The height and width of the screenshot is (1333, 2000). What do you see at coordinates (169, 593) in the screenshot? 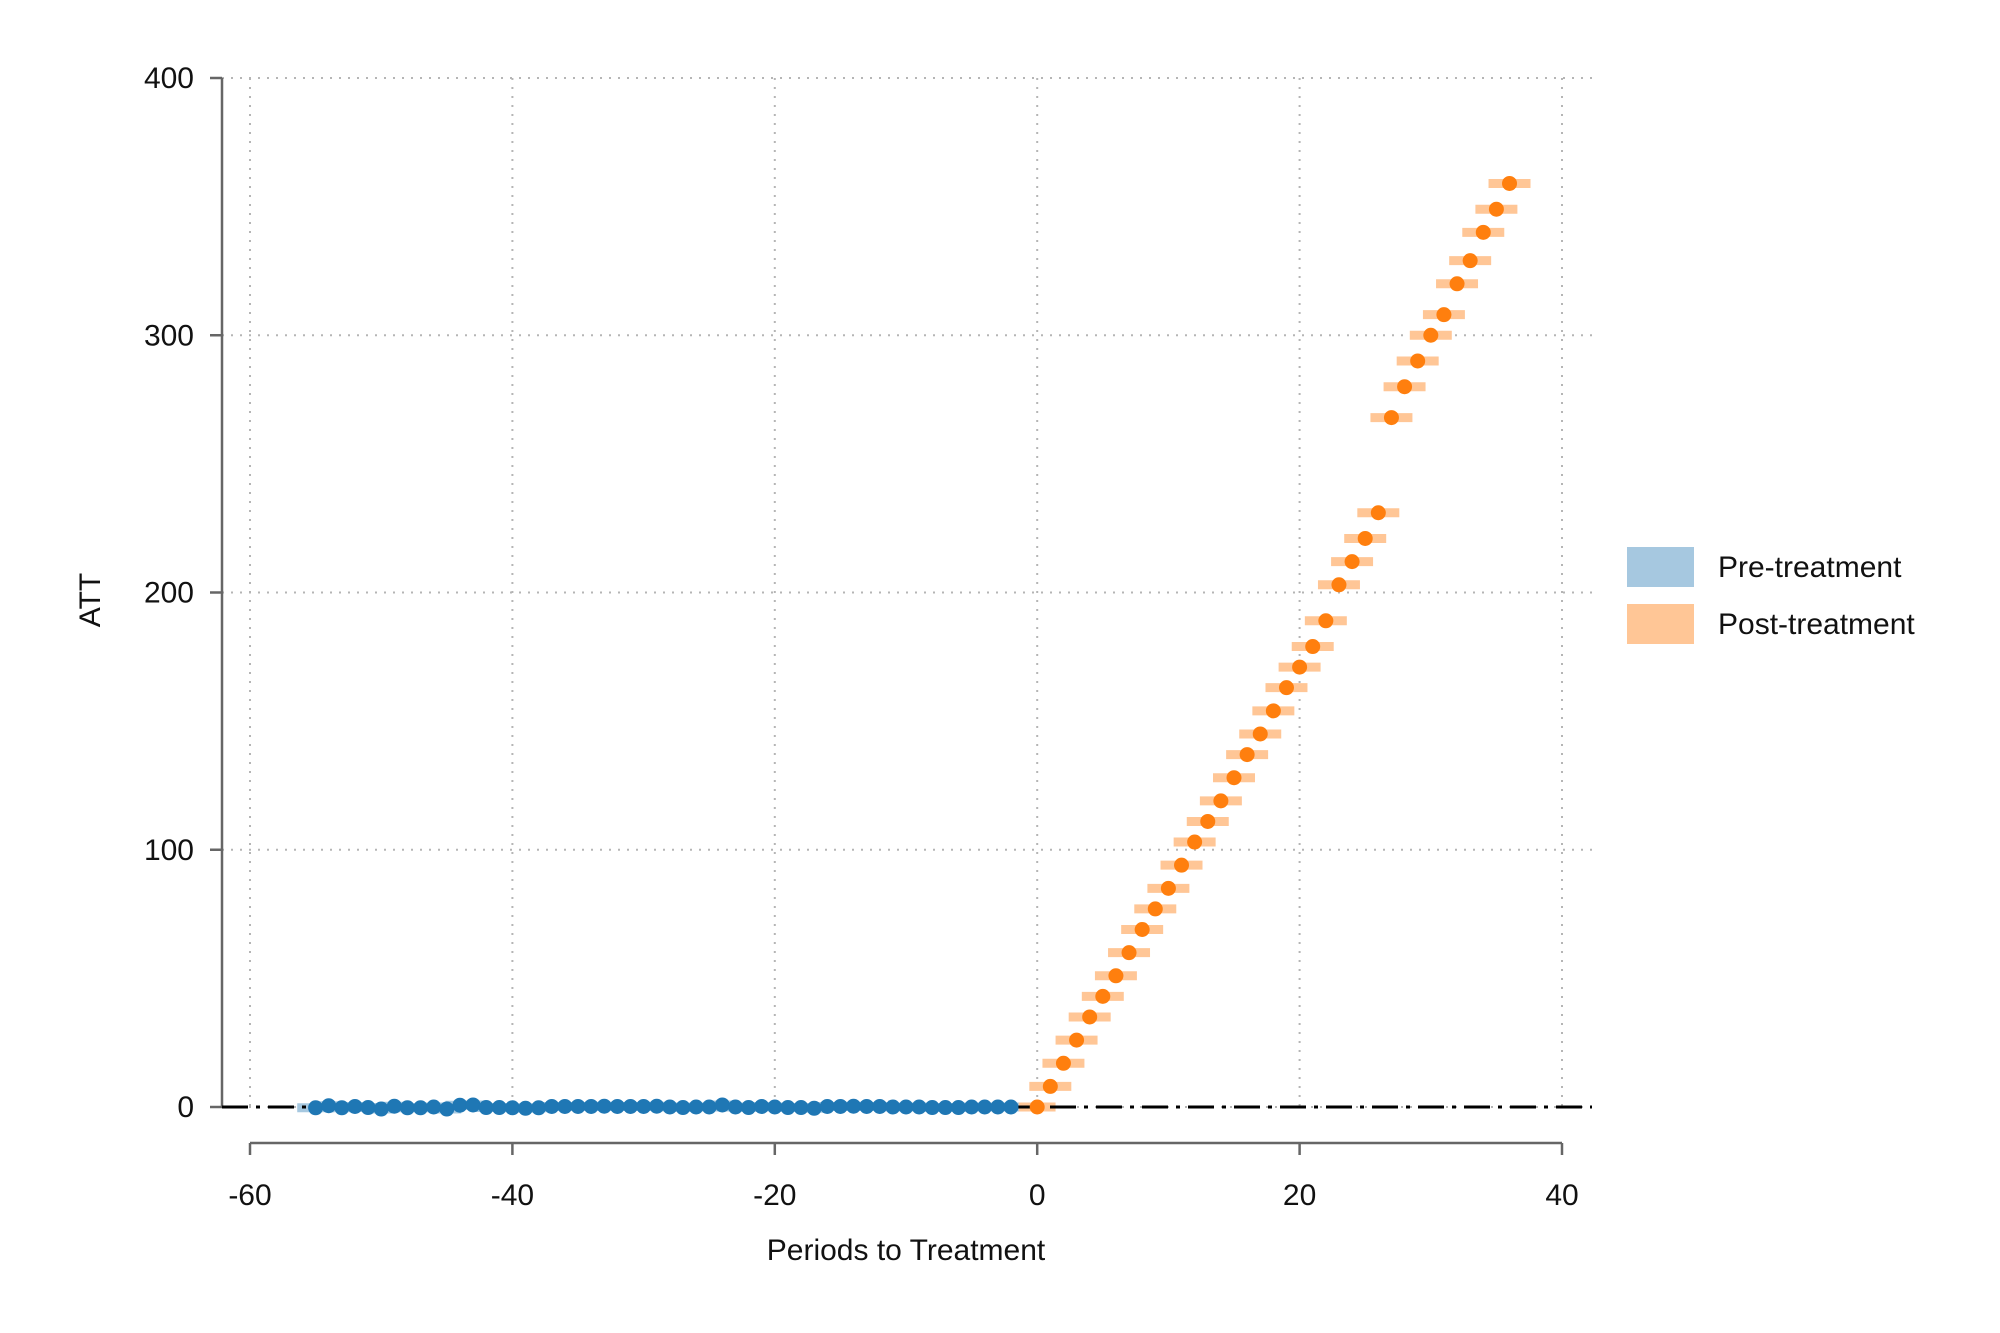
I see `y-tick-label: 200` at bounding box center [169, 593].